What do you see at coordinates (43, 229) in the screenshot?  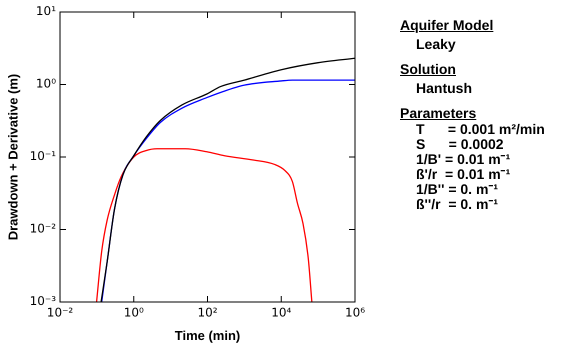 I see `y-tick-label: 10⁻²` at bounding box center [43, 229].